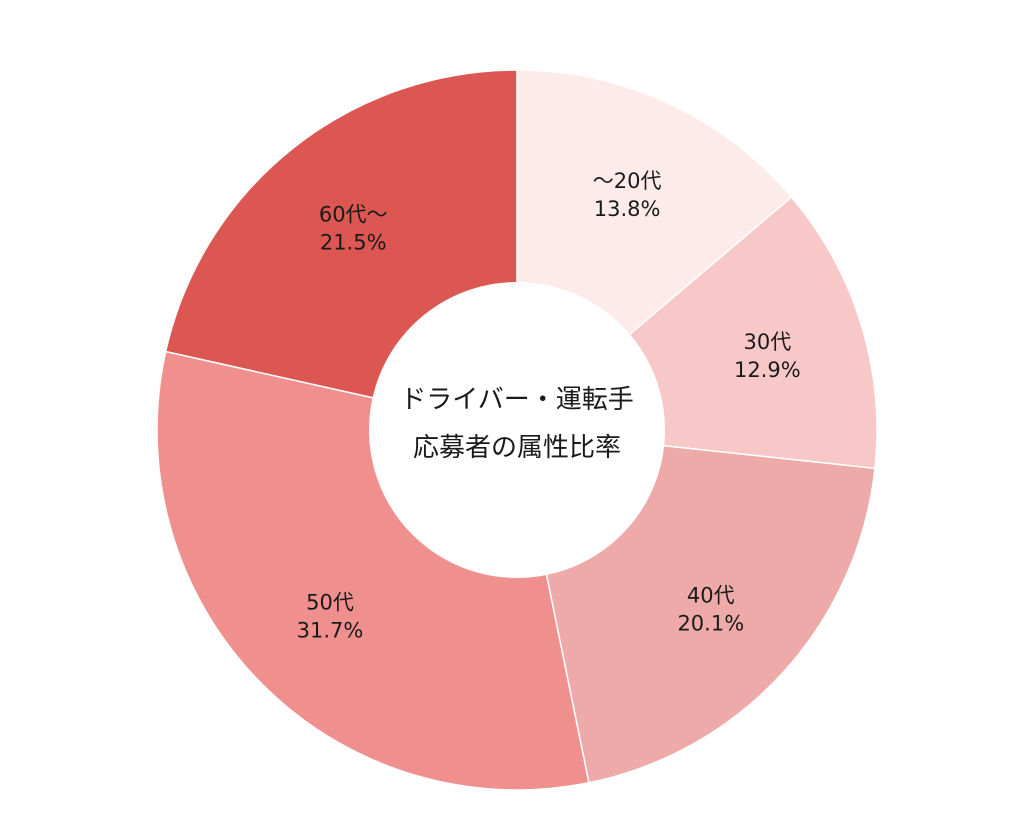  Describe the element at coordinates (768, 342) in the screenshot. I see `slice-category-label-1: 30代` at that location.